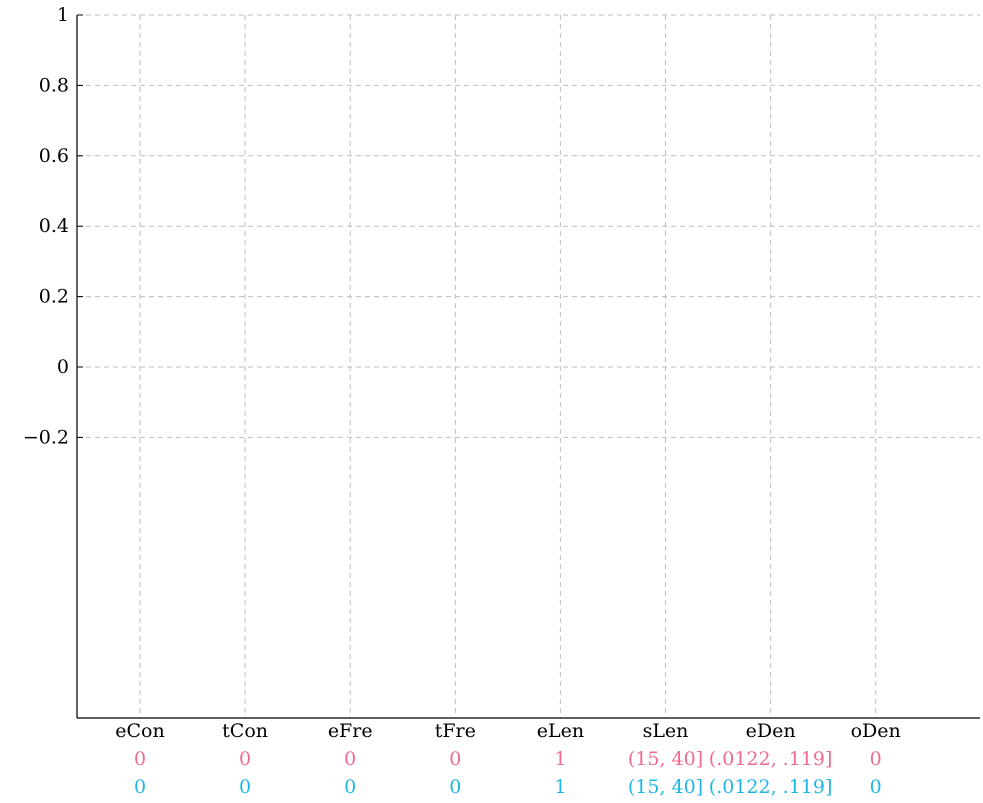 Image resolution: width=983 pixels, height=803 pixels. I want to click on y-tick-label: 0, so click(63, 367).